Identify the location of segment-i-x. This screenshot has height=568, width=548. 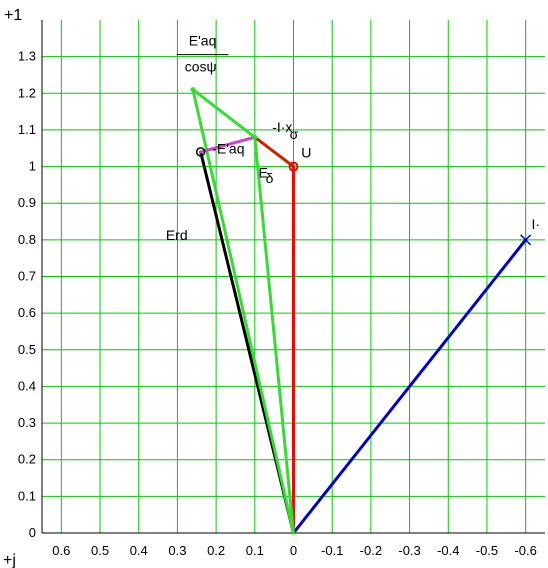
(274, 152).